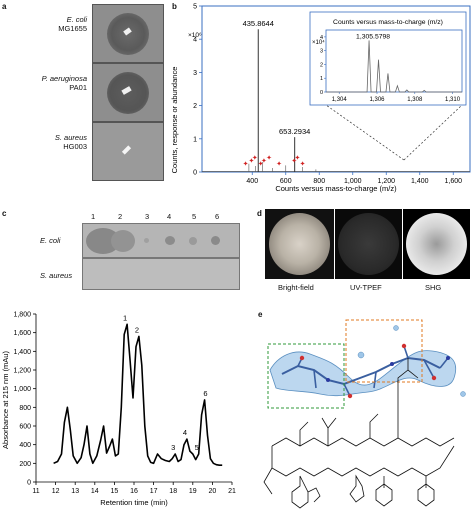  I want to click on x-tick-label: 600, so click(286, 181).